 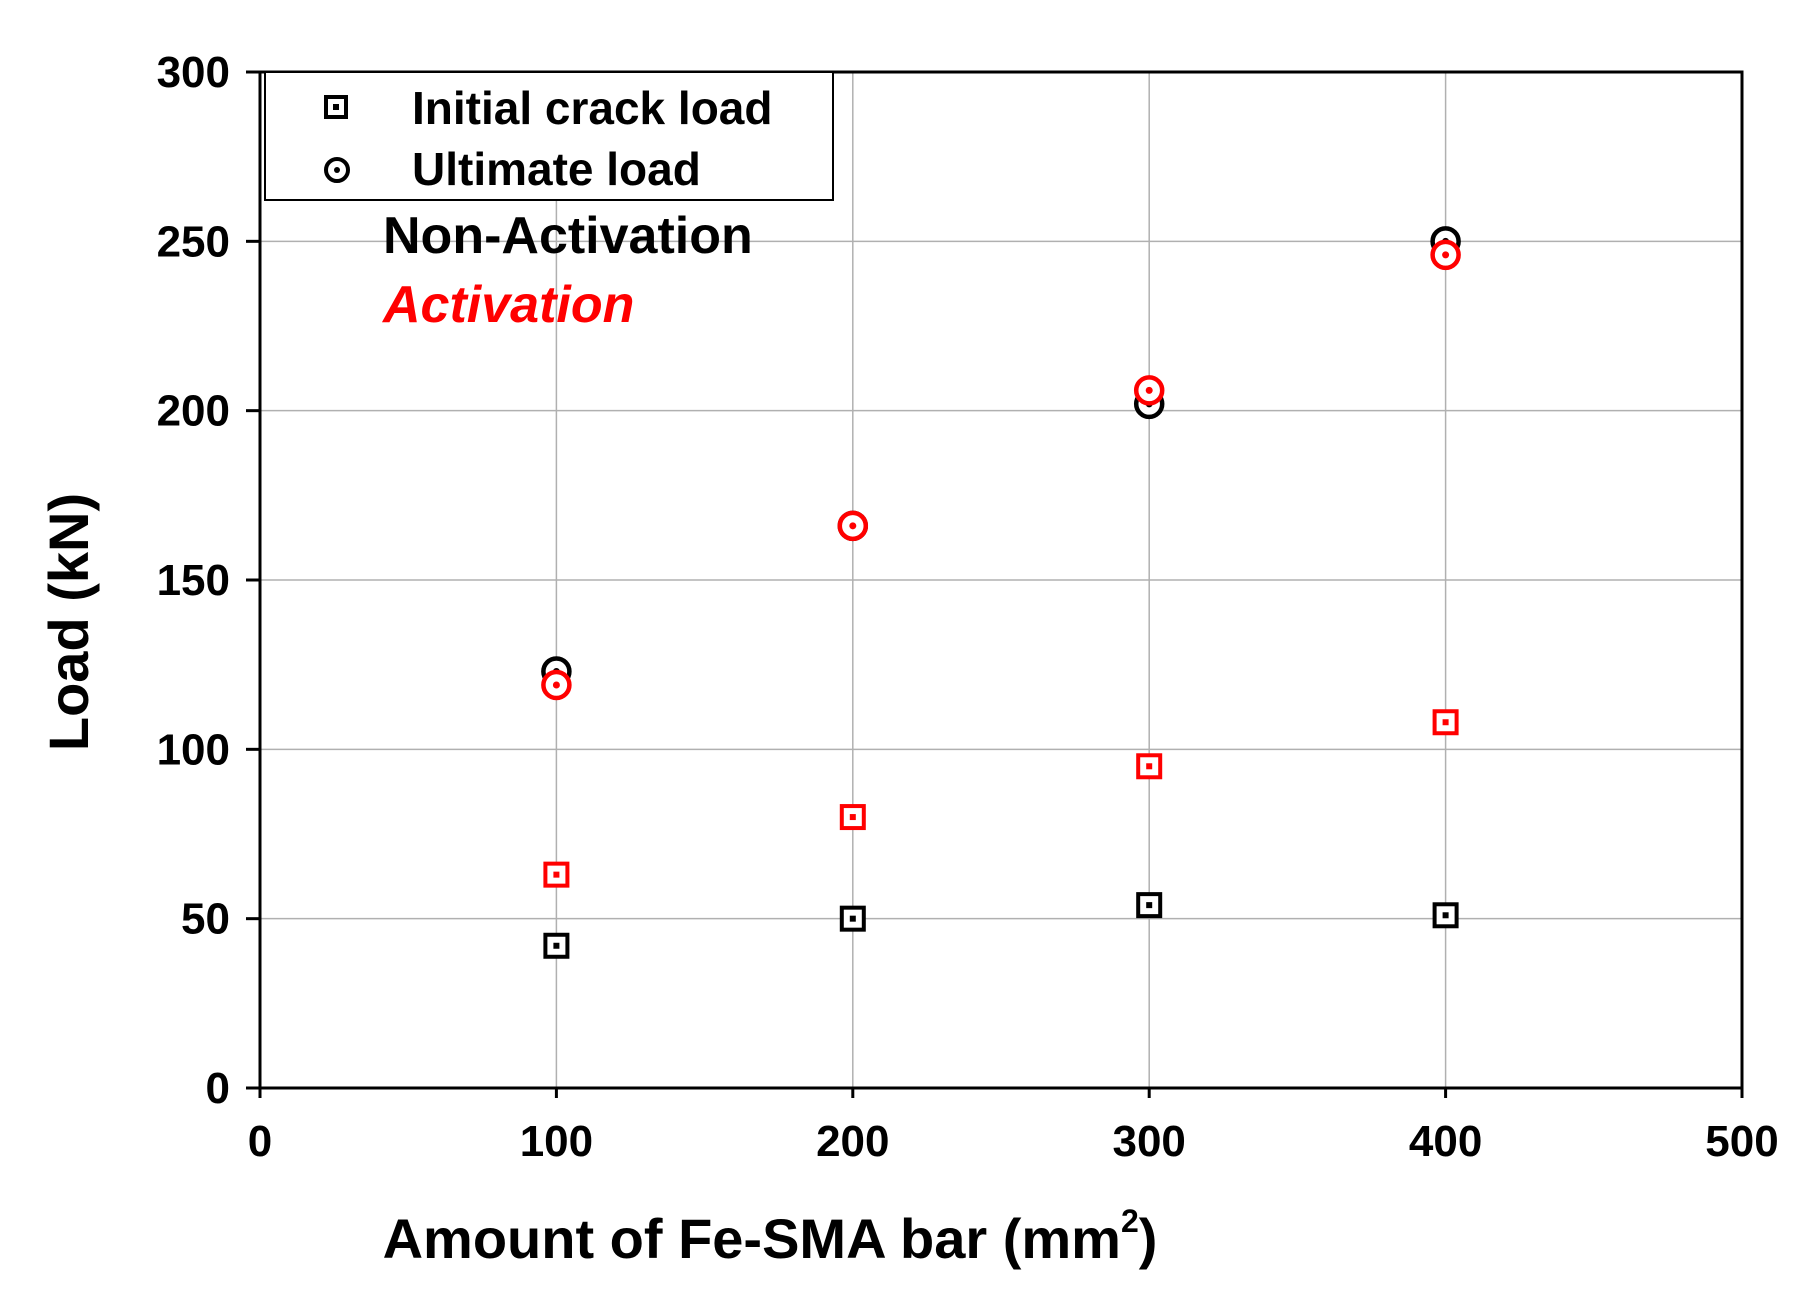 I want to click on y-tick-label: 0, so click(x=218, y=1088).